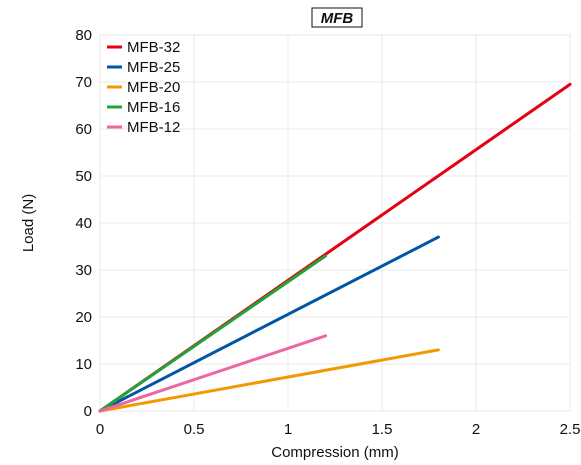 The height and width of the screenshot is (465, 581). What do you see at coordinates (153, 87) in the screenshot?
I see `legend-label-mfb-20: MFB-20` at bounding box center [153, 87].